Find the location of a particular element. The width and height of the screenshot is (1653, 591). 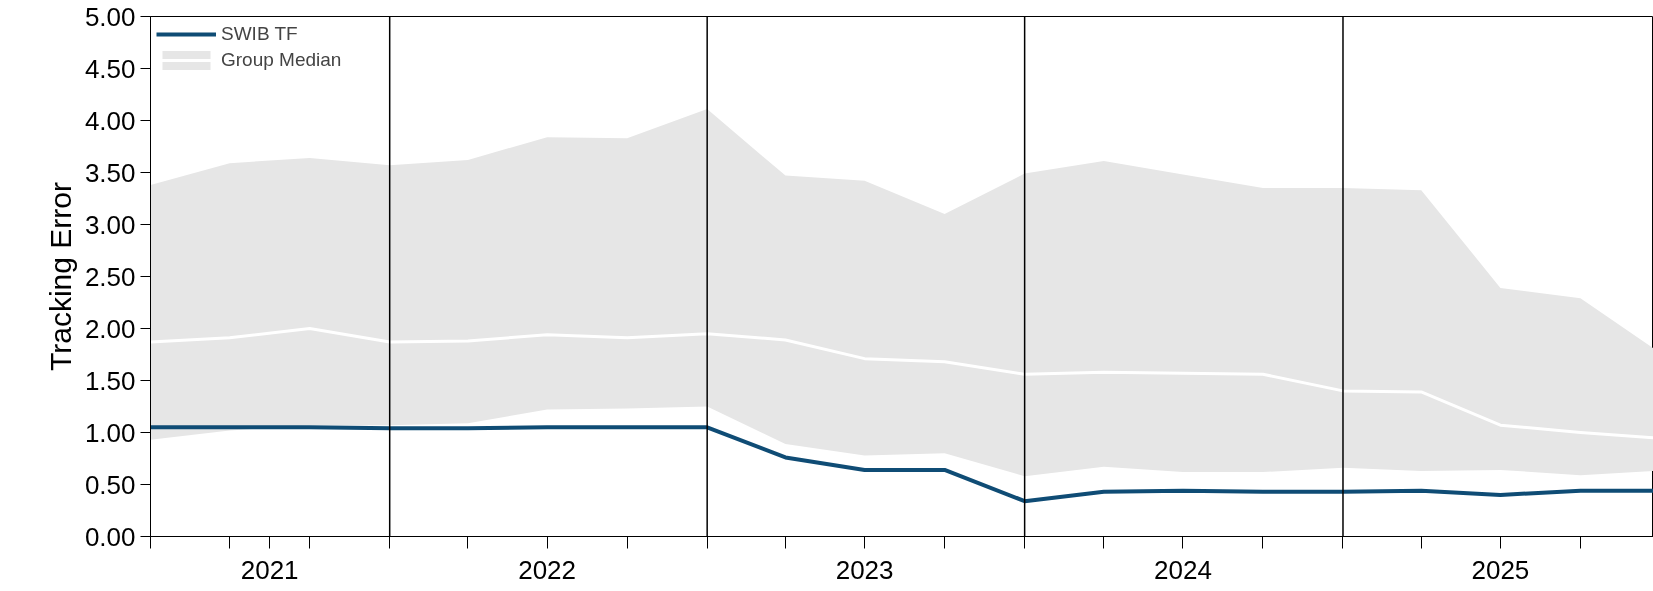

y-tick-label: 2.00 is located at coordinates (110, 328).